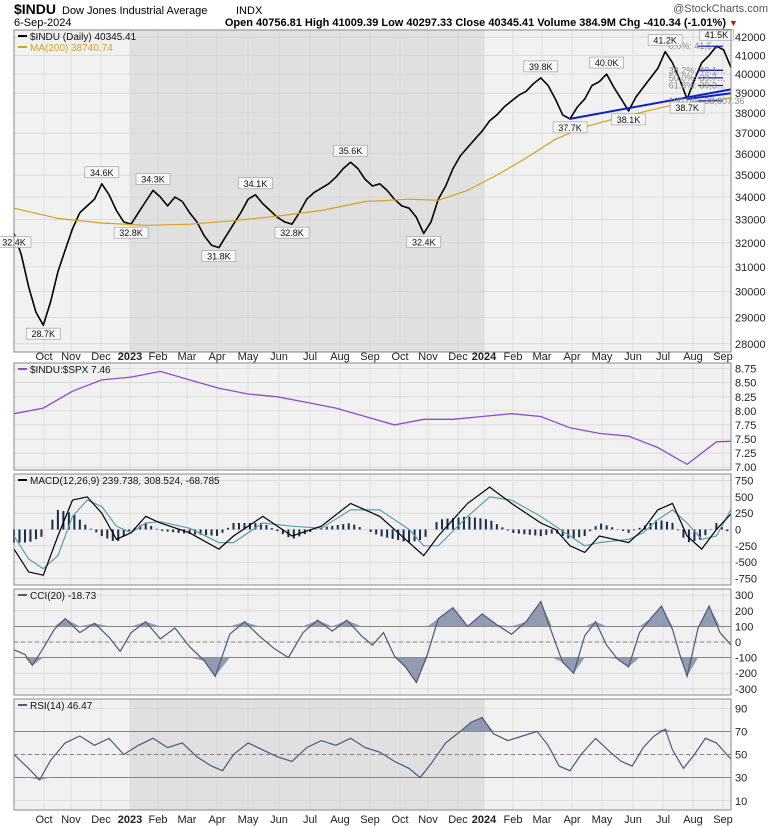  Describe the element at coordinates (741, 756) in the screenshot. I see `y-tick-label: 50` at that location.